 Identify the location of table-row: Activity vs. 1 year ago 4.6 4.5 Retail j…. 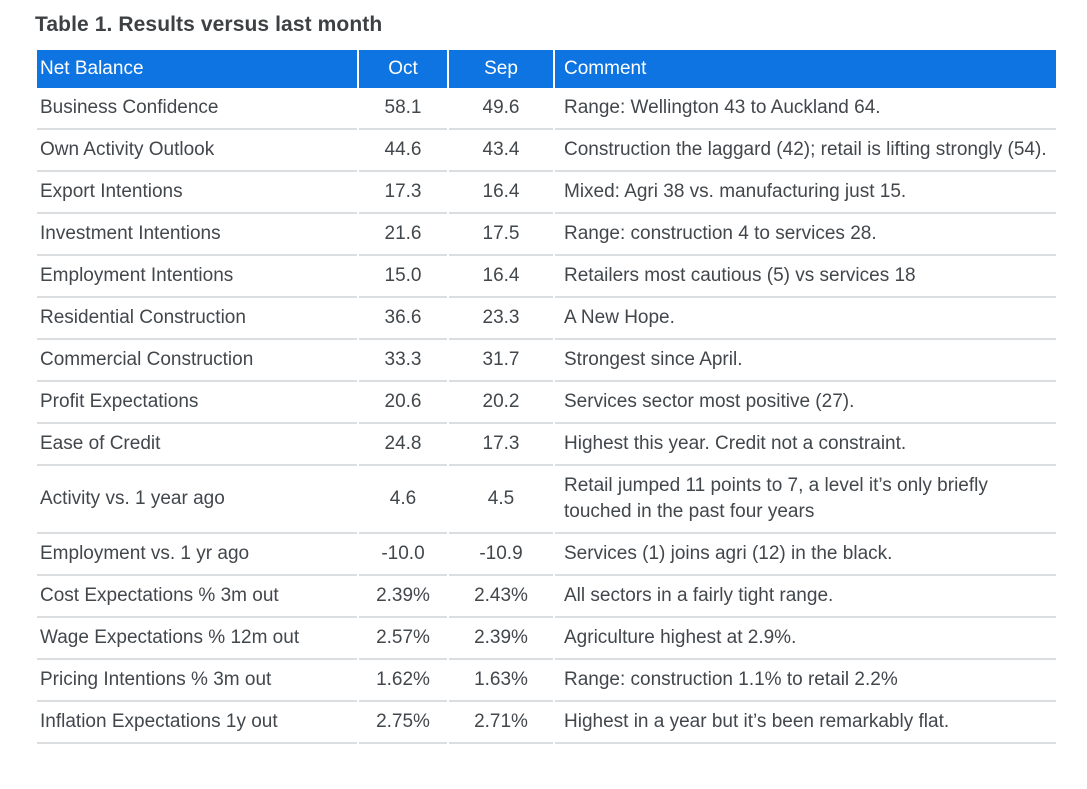
(546, 500).